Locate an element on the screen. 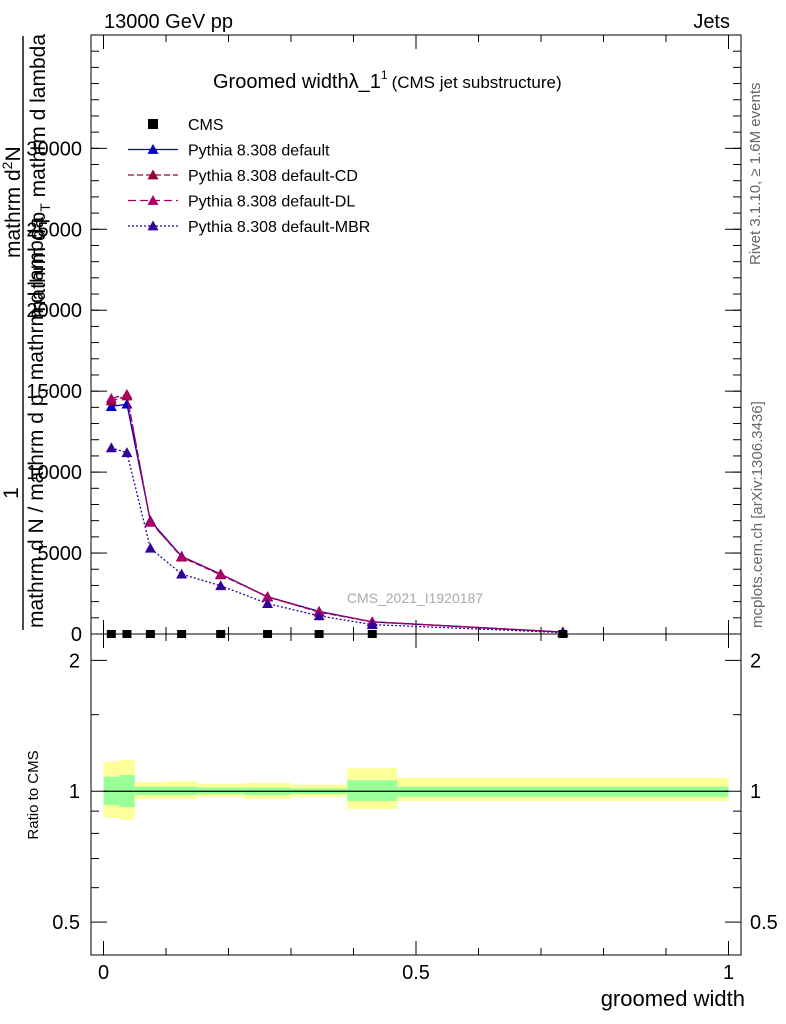 The image size is (786, 1024). legend-label-cms: CMS is located at coordinates (206, 125).